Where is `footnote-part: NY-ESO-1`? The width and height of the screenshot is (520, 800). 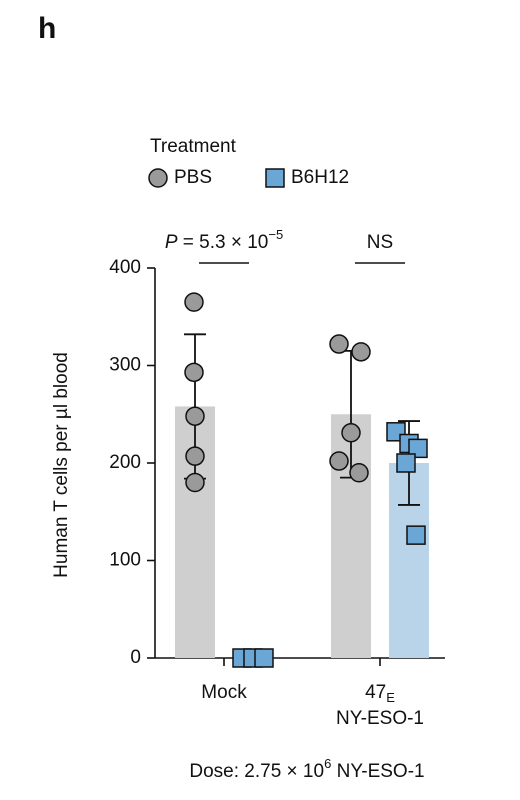 footnote-part: NY-ESO-1 is located at coordinates (377, 771).